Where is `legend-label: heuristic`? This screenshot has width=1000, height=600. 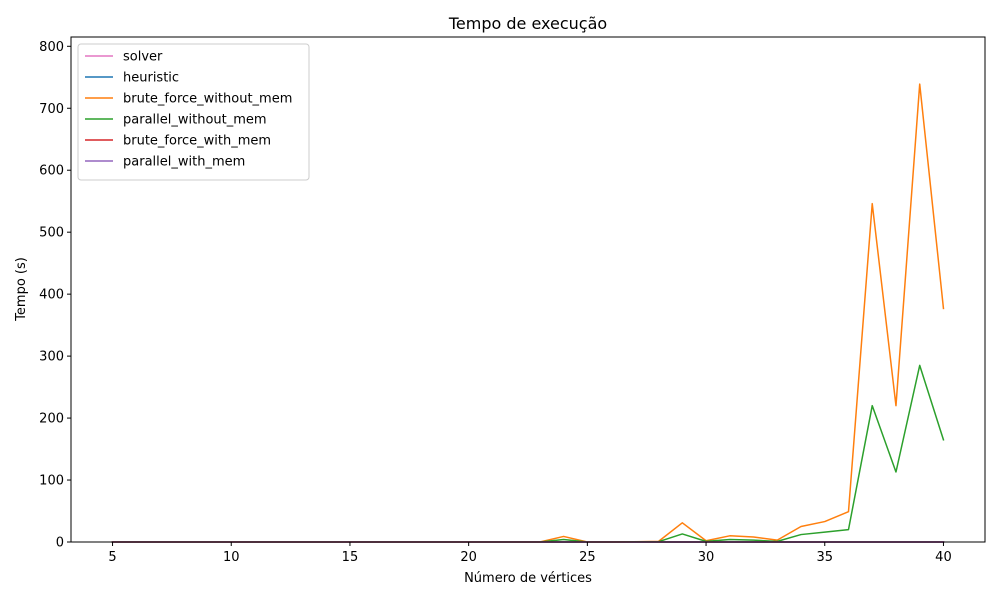
legend-label: heuristic is located at coordinates (151, 78).